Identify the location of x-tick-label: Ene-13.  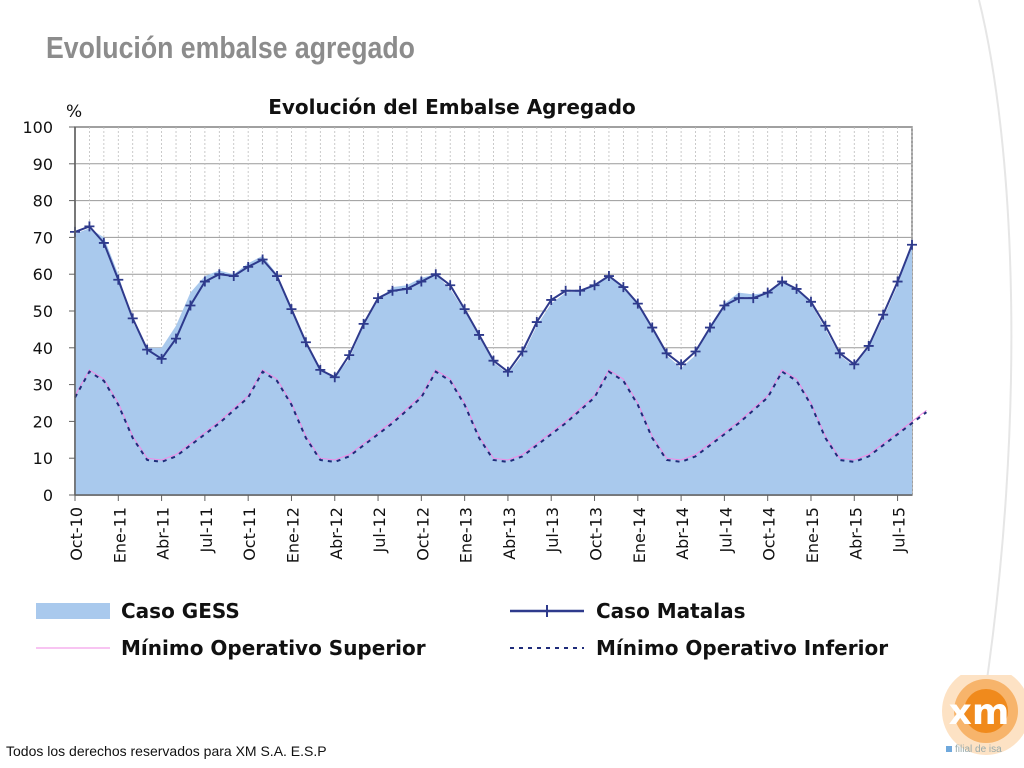
(466, 535).